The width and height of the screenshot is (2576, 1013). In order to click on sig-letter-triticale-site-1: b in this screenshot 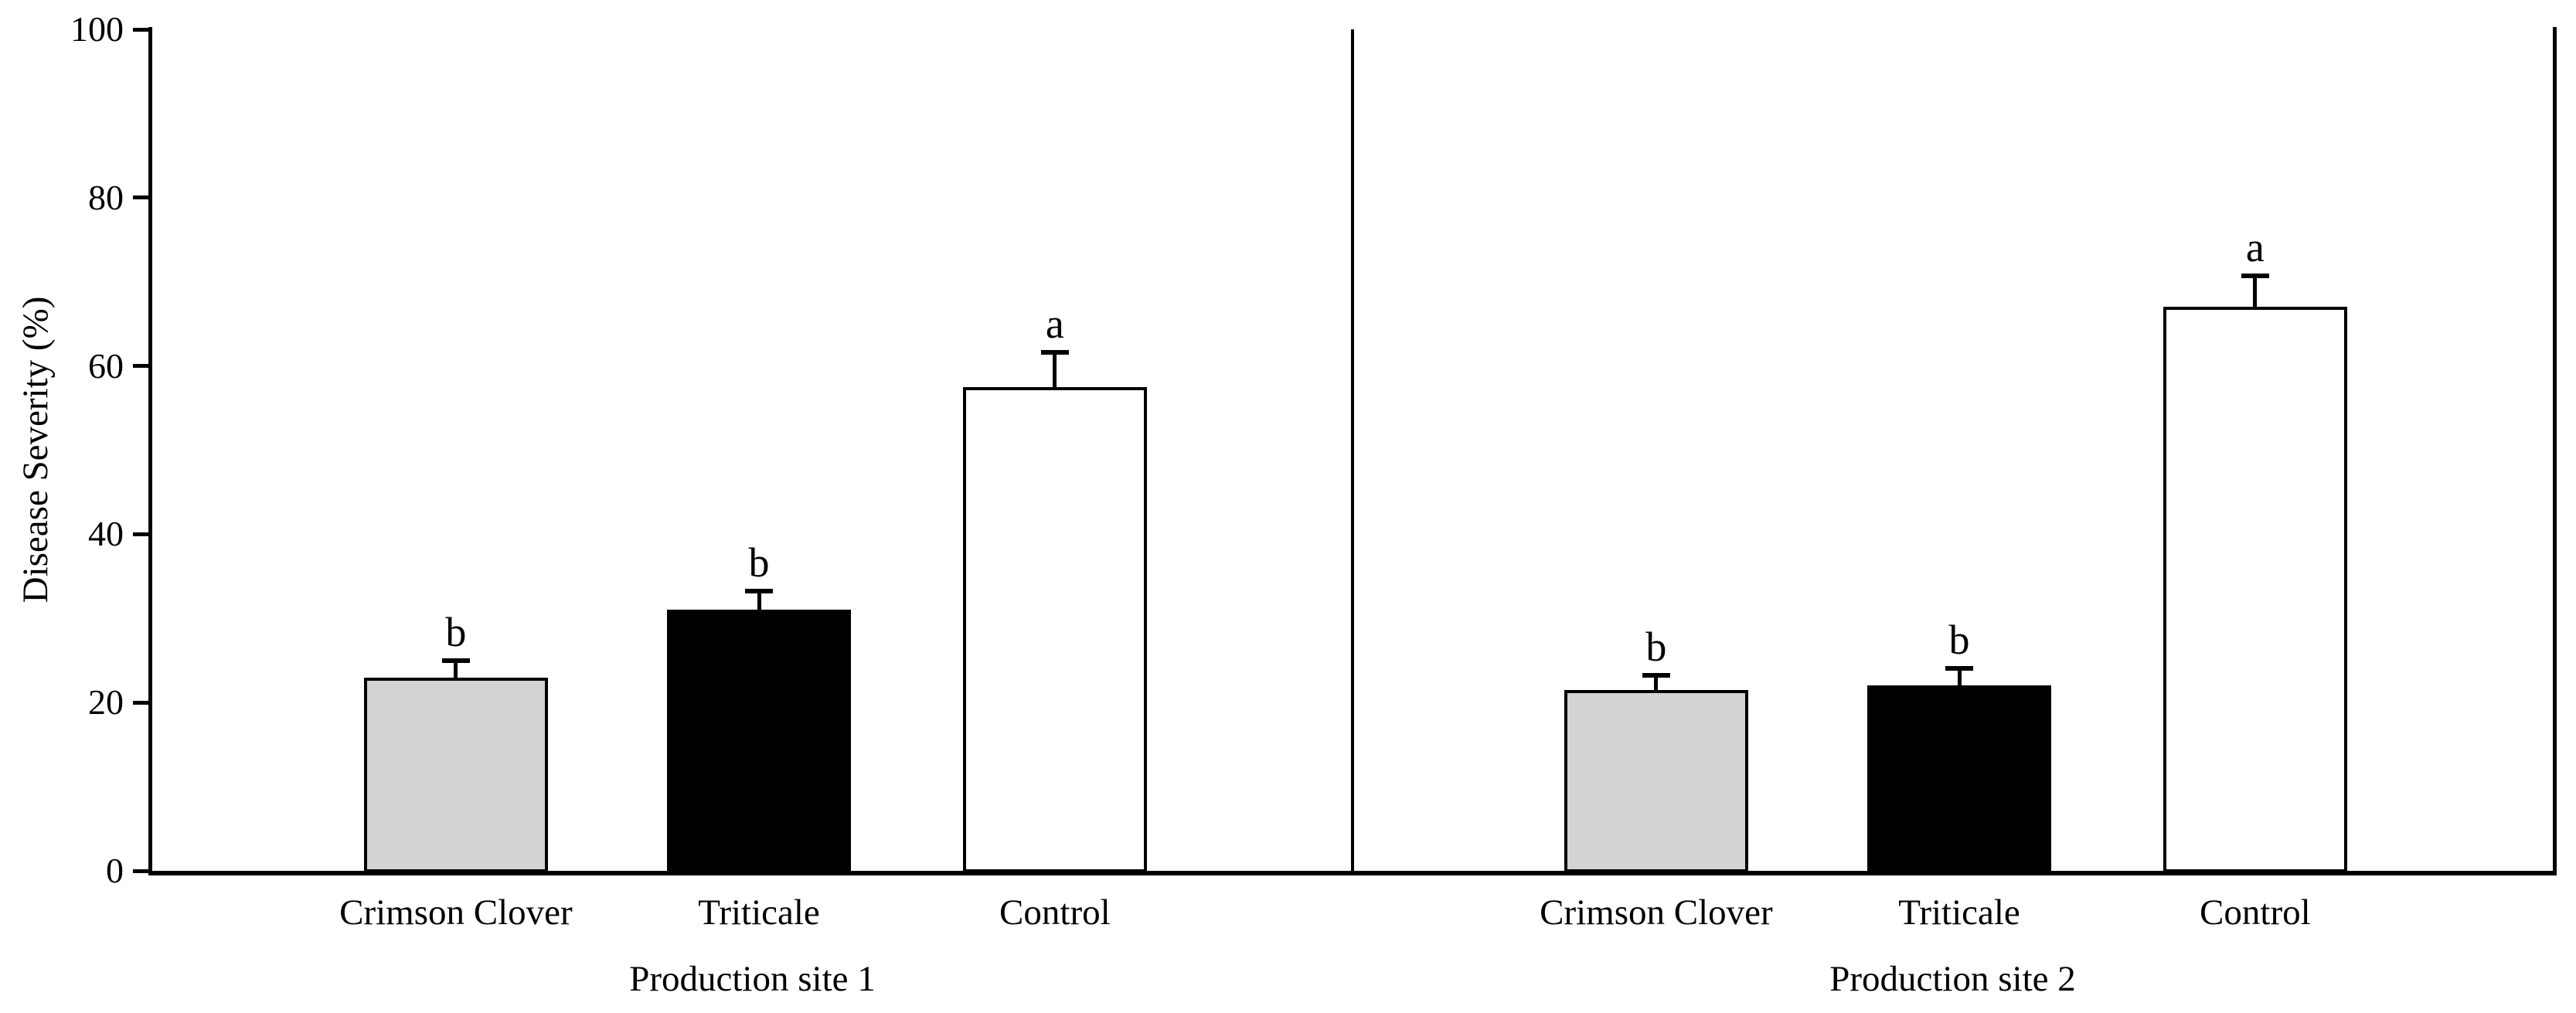, I will do `click(759, 562)`.